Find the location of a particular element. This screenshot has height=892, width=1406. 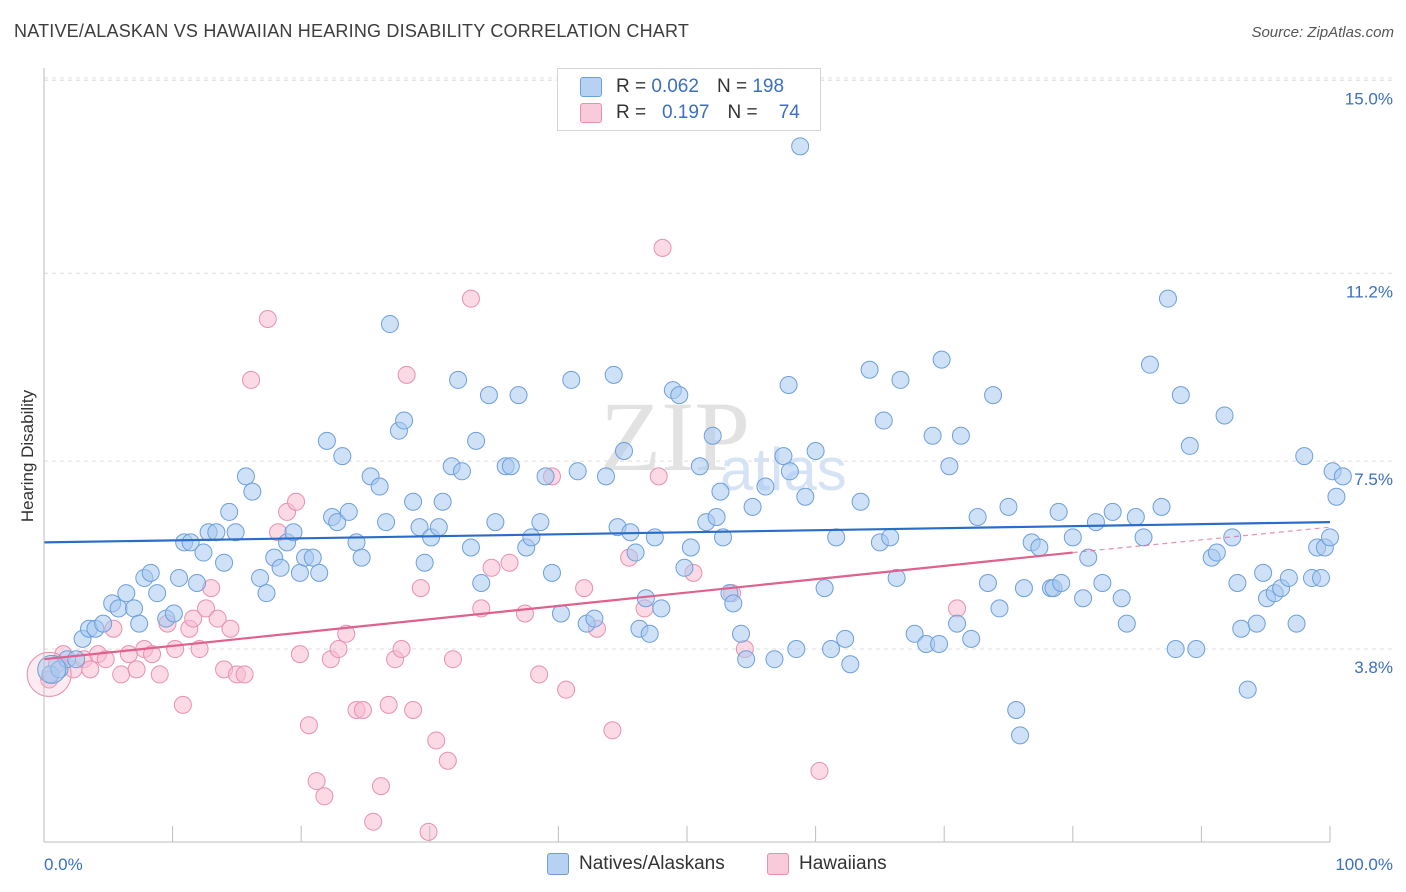

x-tick-label: 0.0% is located at coordinates (63, 864).